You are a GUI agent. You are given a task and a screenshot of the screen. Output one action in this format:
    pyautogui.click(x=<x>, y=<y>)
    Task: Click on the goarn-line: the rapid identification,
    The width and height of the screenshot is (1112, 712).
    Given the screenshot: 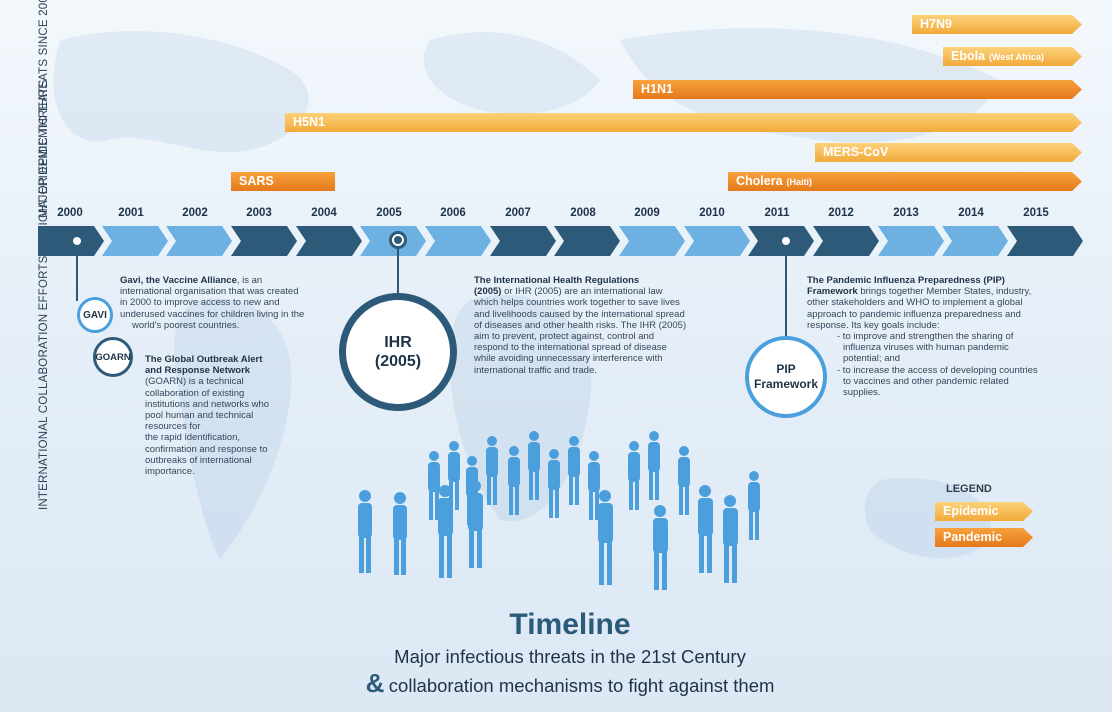 What is the action you would take?
    pyautogui.click(x=193, y=438)
    